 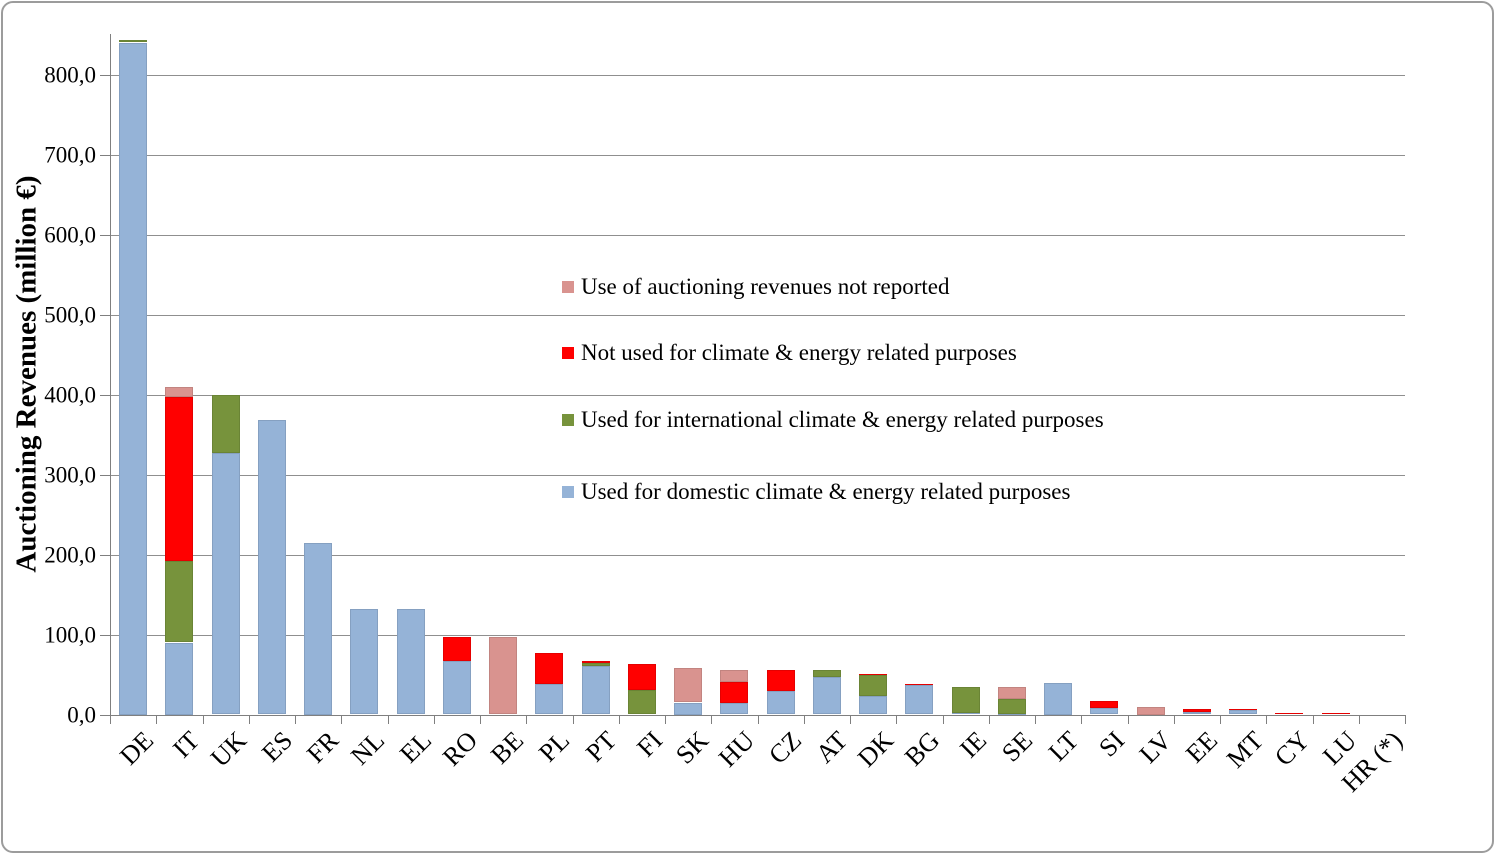 What do you see at coordinates (110, 379) in the screenshot?
I see `y-axis-line` at bounding box center [110, 379].